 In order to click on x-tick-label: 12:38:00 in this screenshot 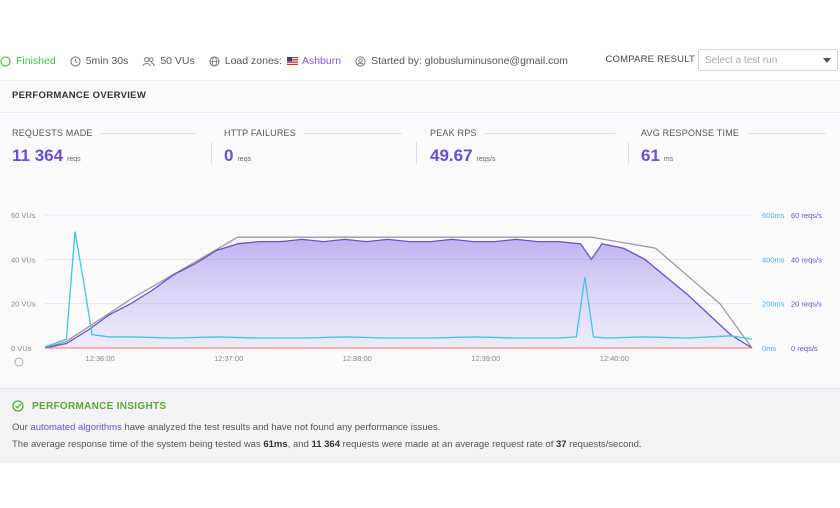, I will do `click(357, 358)`.